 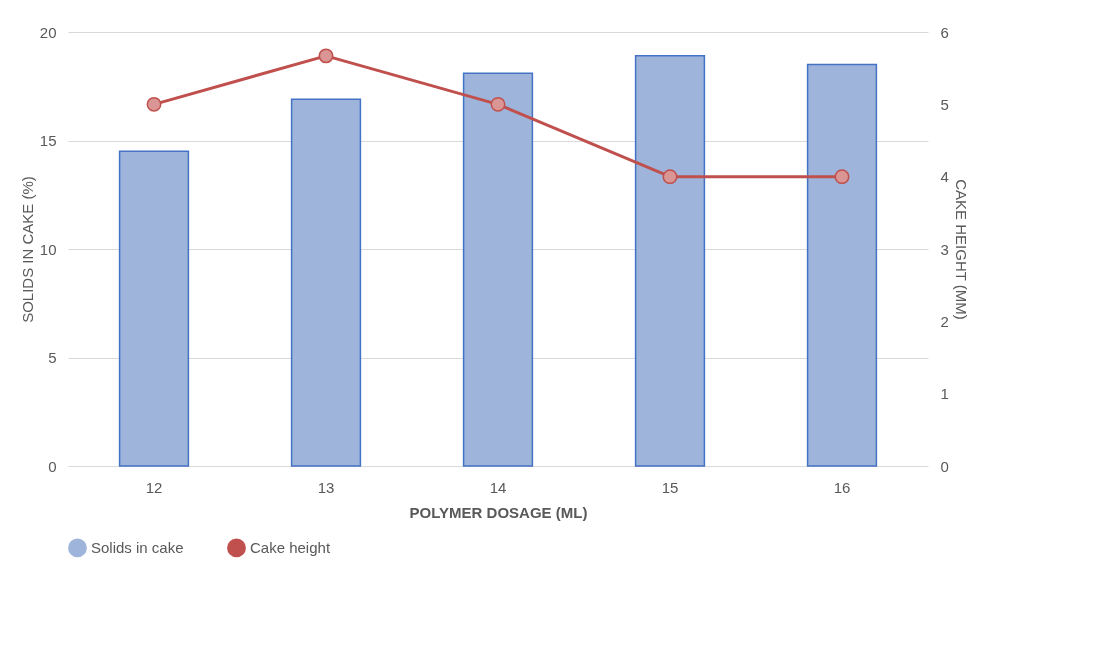 I want to click on y2-tick-label: 4, so click(x=944, y=177).